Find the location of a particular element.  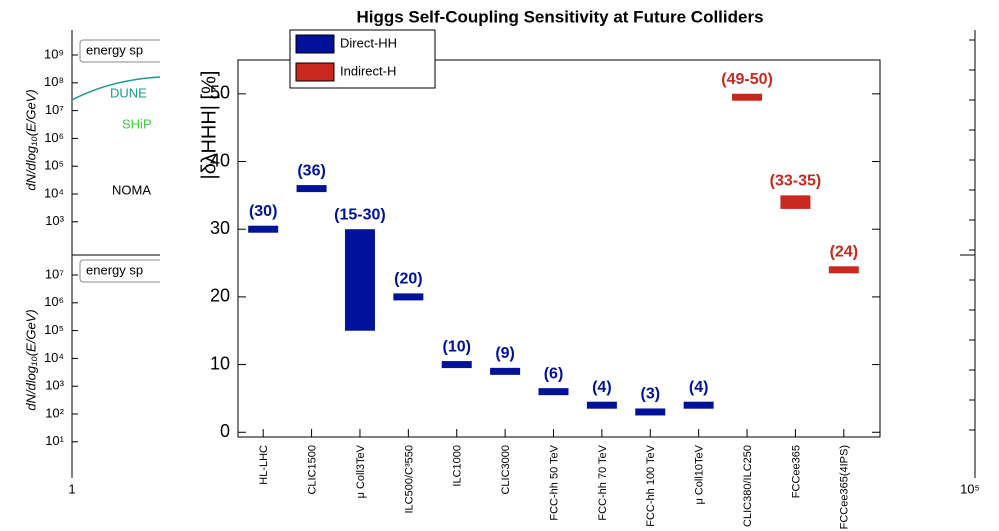

value-label: (15-30) is located at coordinates (360, 214).